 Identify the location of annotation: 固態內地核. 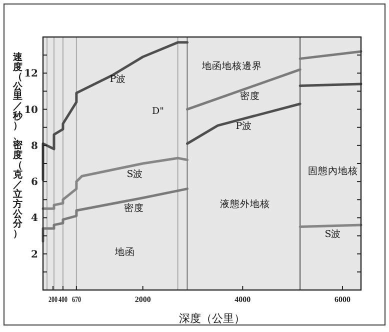
(333, 171).